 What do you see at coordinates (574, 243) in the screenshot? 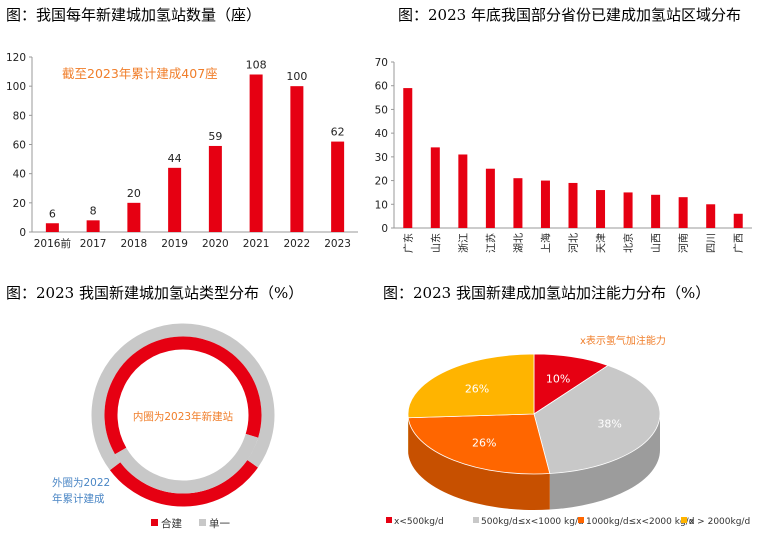
I see `x-tick-label: 河北` at bounding box center [574, 243].